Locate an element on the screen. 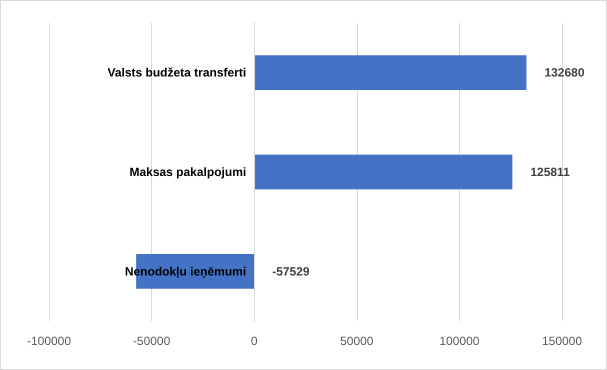 The width and height of the screenshot is (607, 370). y-tick-label: Maksas pakalpojumi is located at coordinates (187, 172).